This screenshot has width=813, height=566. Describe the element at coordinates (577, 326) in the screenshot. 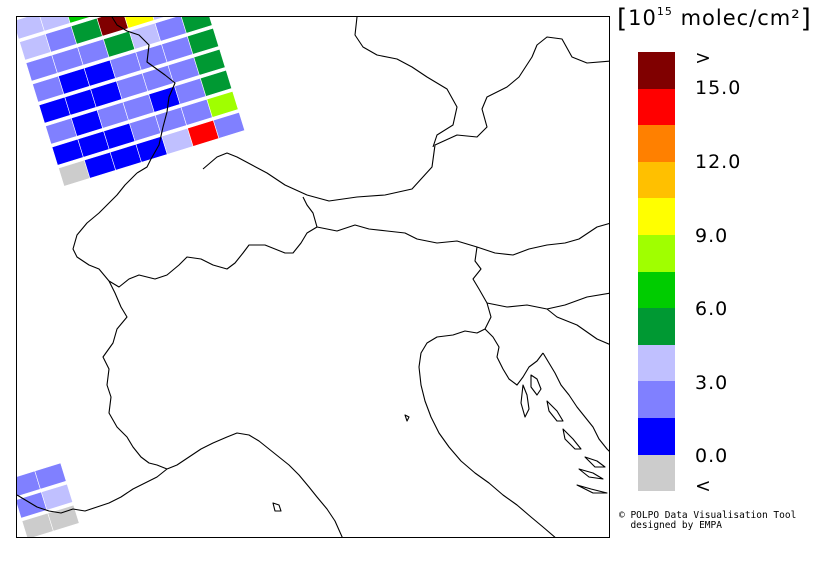

I see `border-croatia-inland` at that location.